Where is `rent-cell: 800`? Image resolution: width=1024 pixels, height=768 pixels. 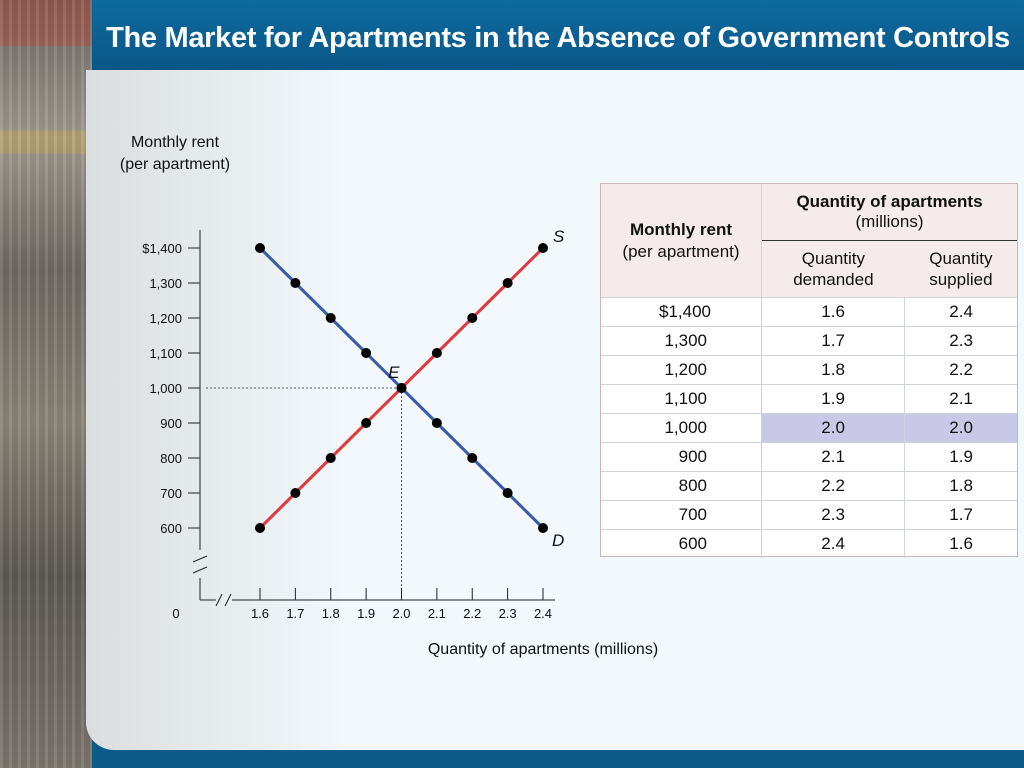
rent-cell: 800 is located at coordinates (681, 486).